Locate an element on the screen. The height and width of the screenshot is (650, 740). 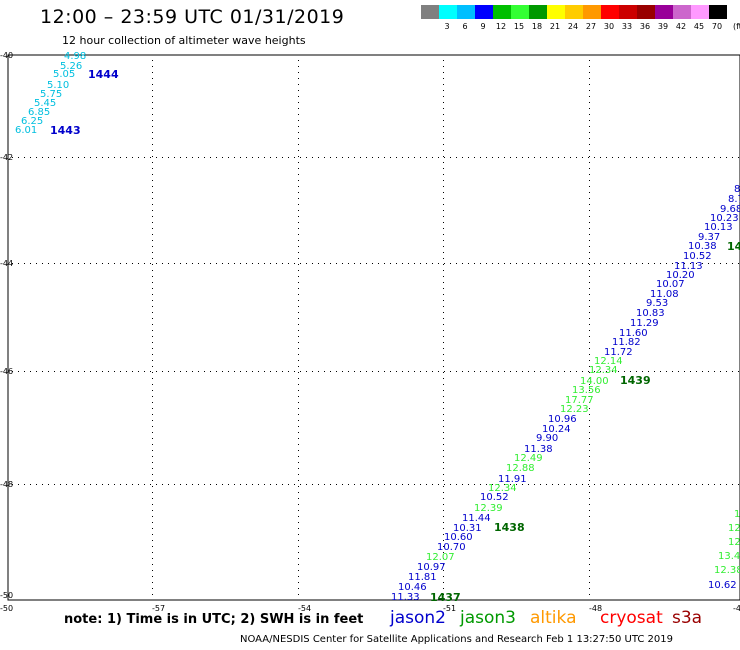
wave-height-label: 10.24 is located at coordinates (556, 429).